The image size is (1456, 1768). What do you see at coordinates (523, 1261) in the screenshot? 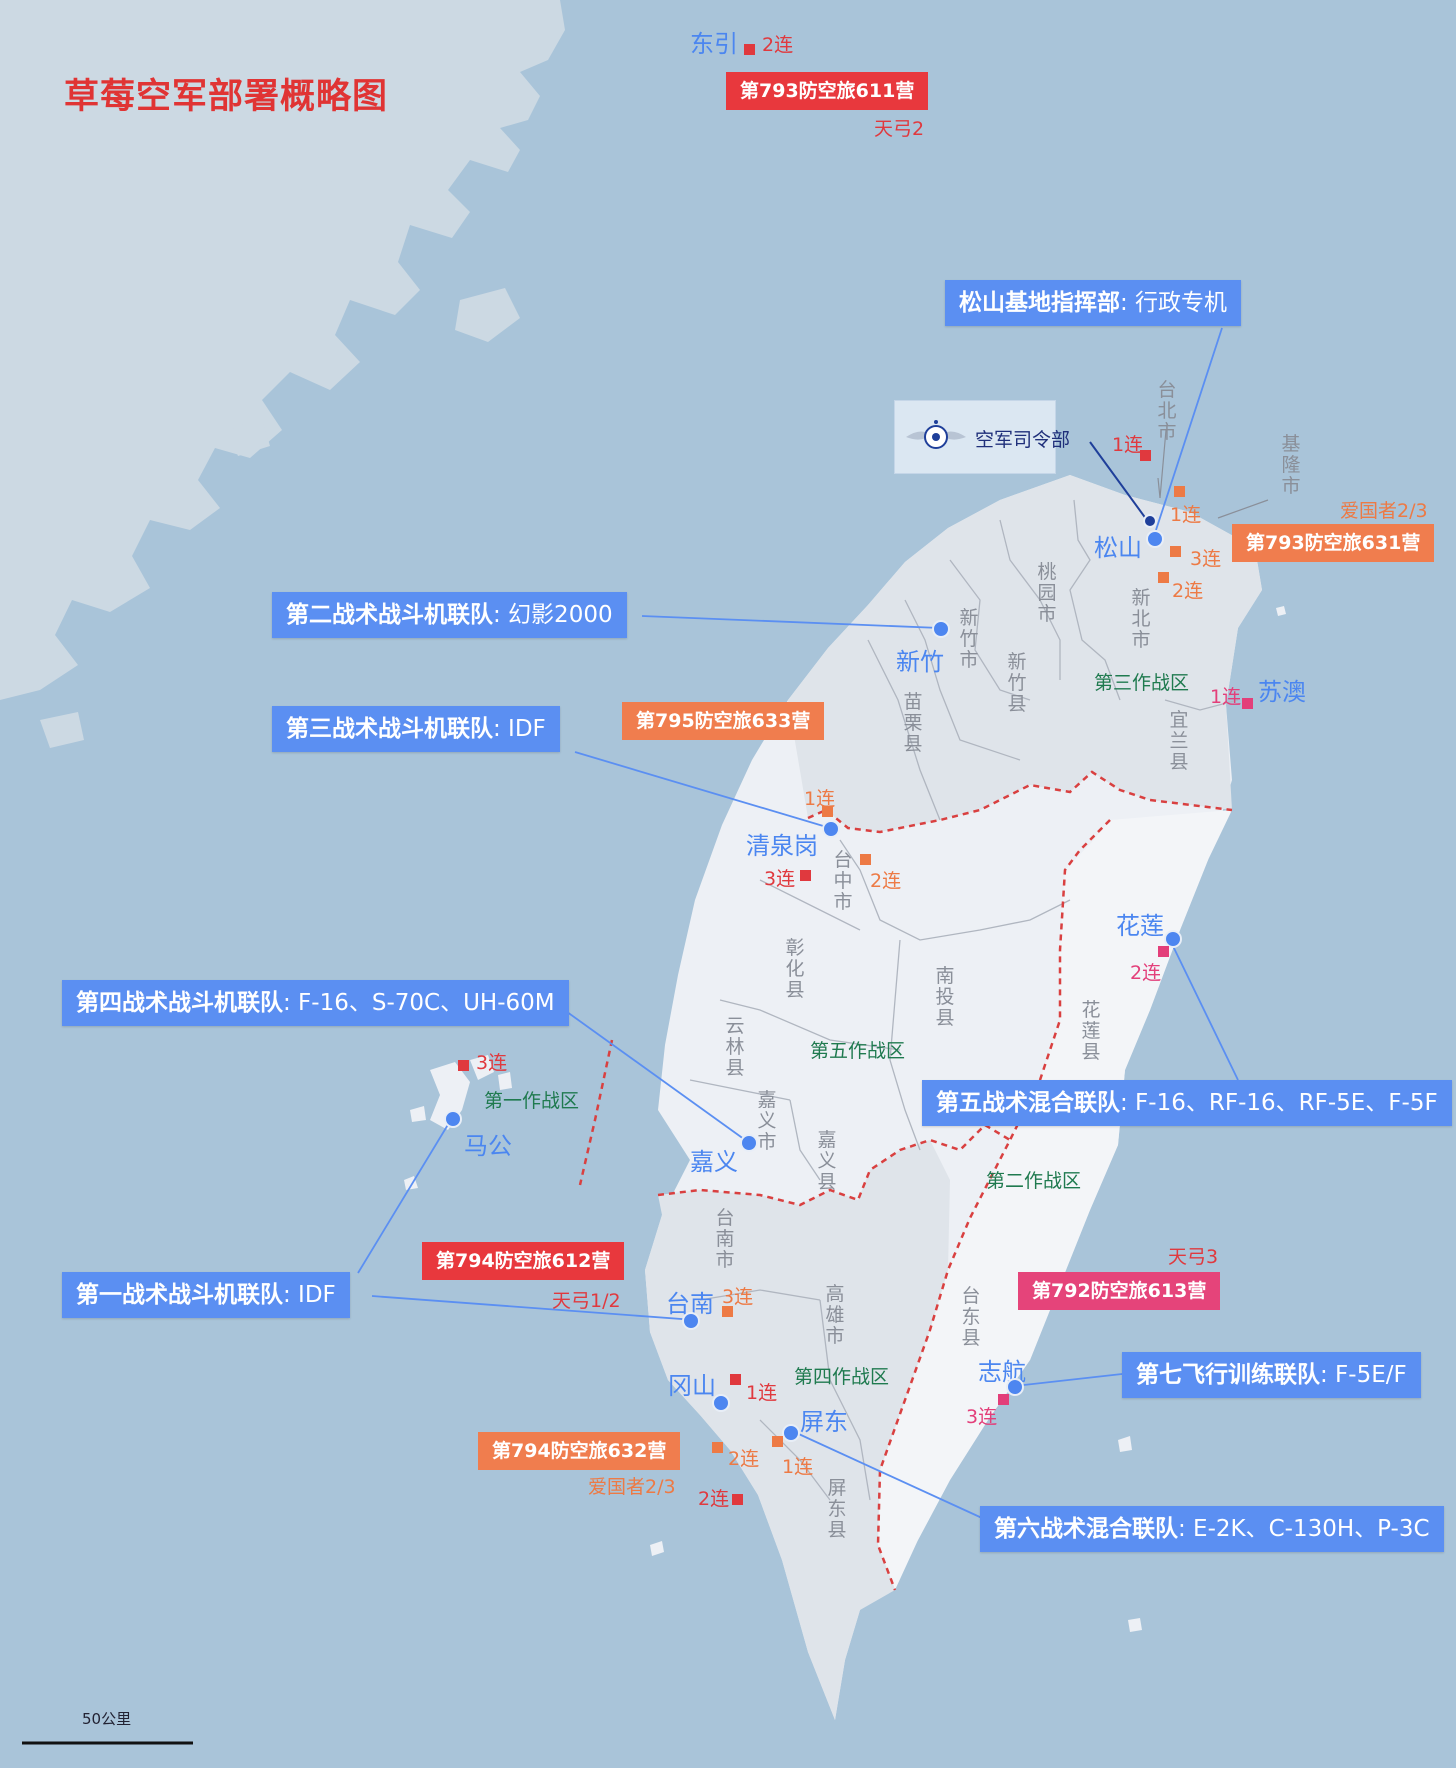
I see `brigade-794-612: 第794防空旅612营` at bounding box center [523, 1261].